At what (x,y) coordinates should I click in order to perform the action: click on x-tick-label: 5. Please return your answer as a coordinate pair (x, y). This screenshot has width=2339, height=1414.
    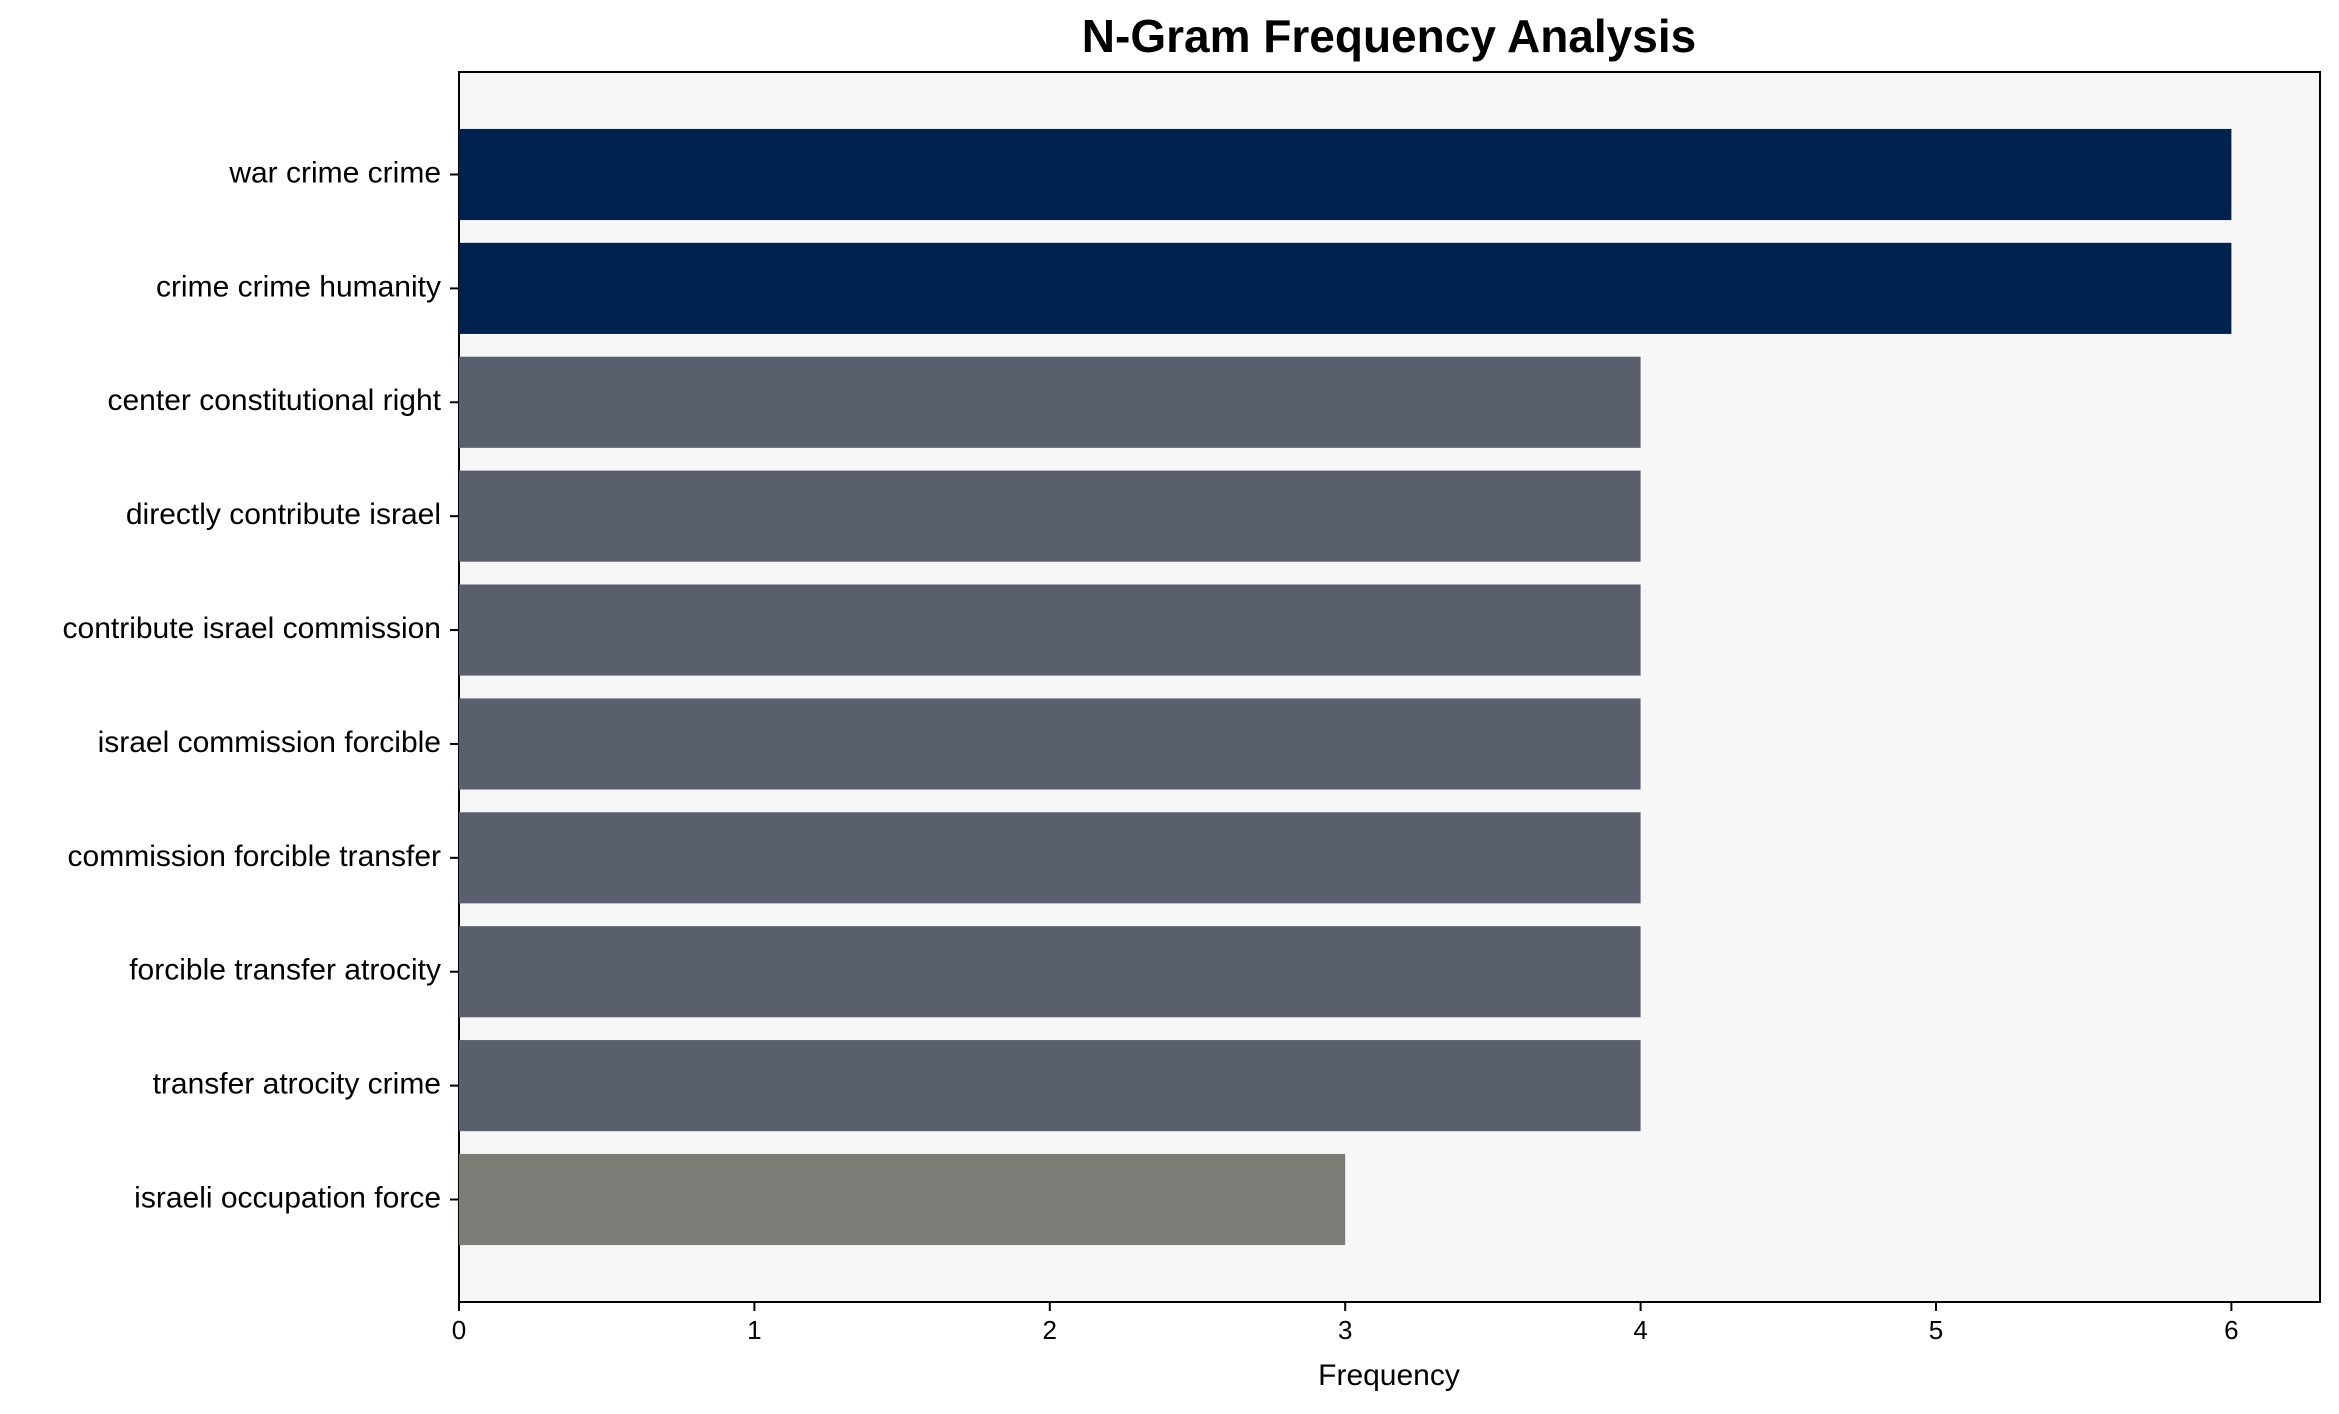
    Looking at the image, I should click on (1936, 1330).